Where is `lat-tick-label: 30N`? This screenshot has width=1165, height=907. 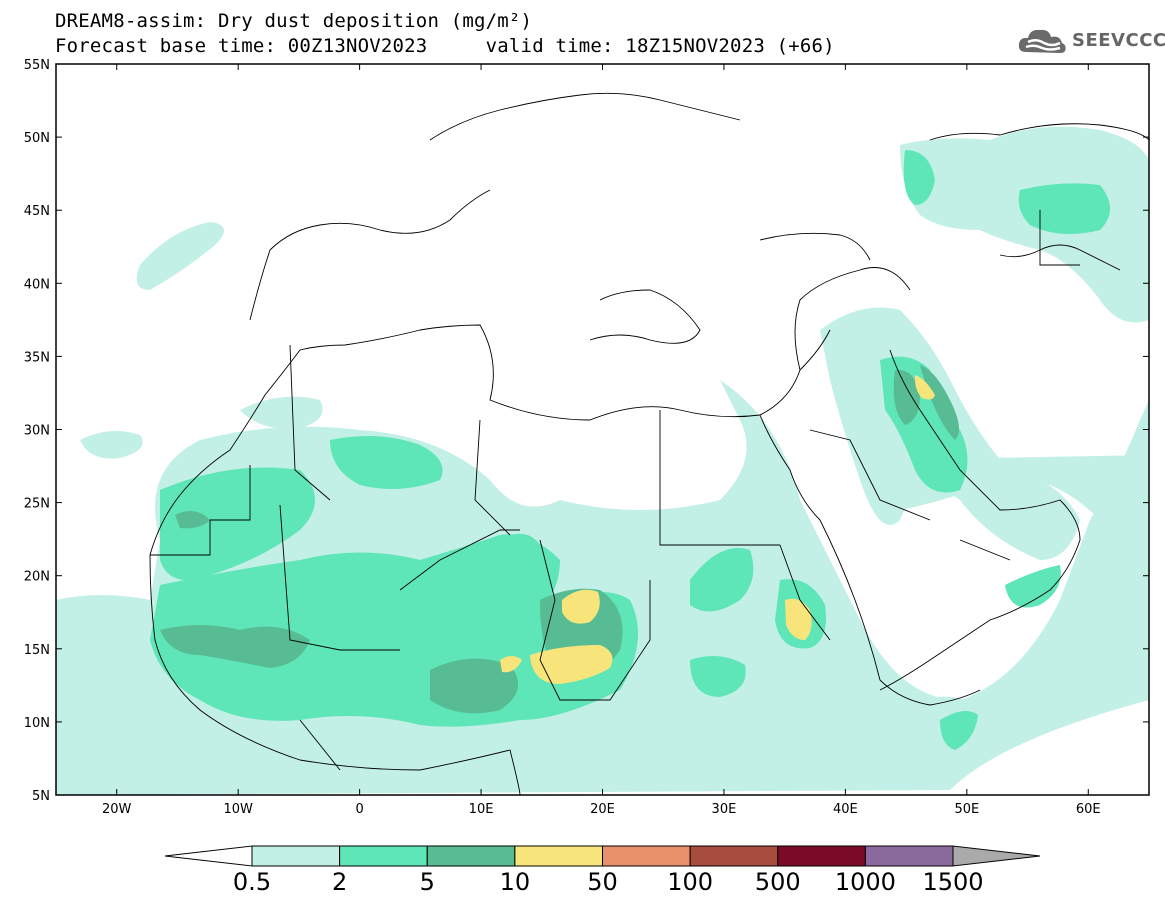 lat-tick-label: 30N is located at coordinates (37, 431).